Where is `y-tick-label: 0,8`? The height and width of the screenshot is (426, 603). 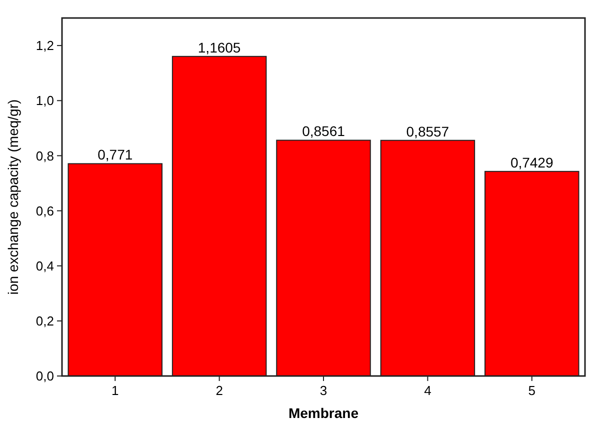 y-tick-label: 0,8 is located at coordinates (45, 156).